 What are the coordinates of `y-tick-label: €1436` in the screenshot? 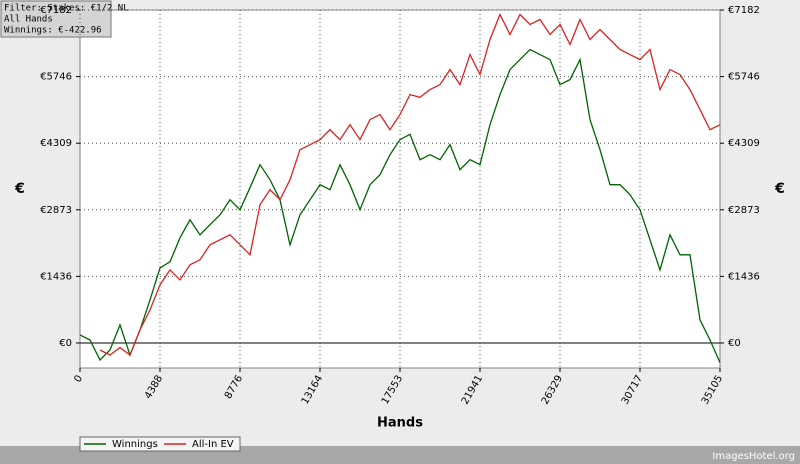 It's located at (56, 276).